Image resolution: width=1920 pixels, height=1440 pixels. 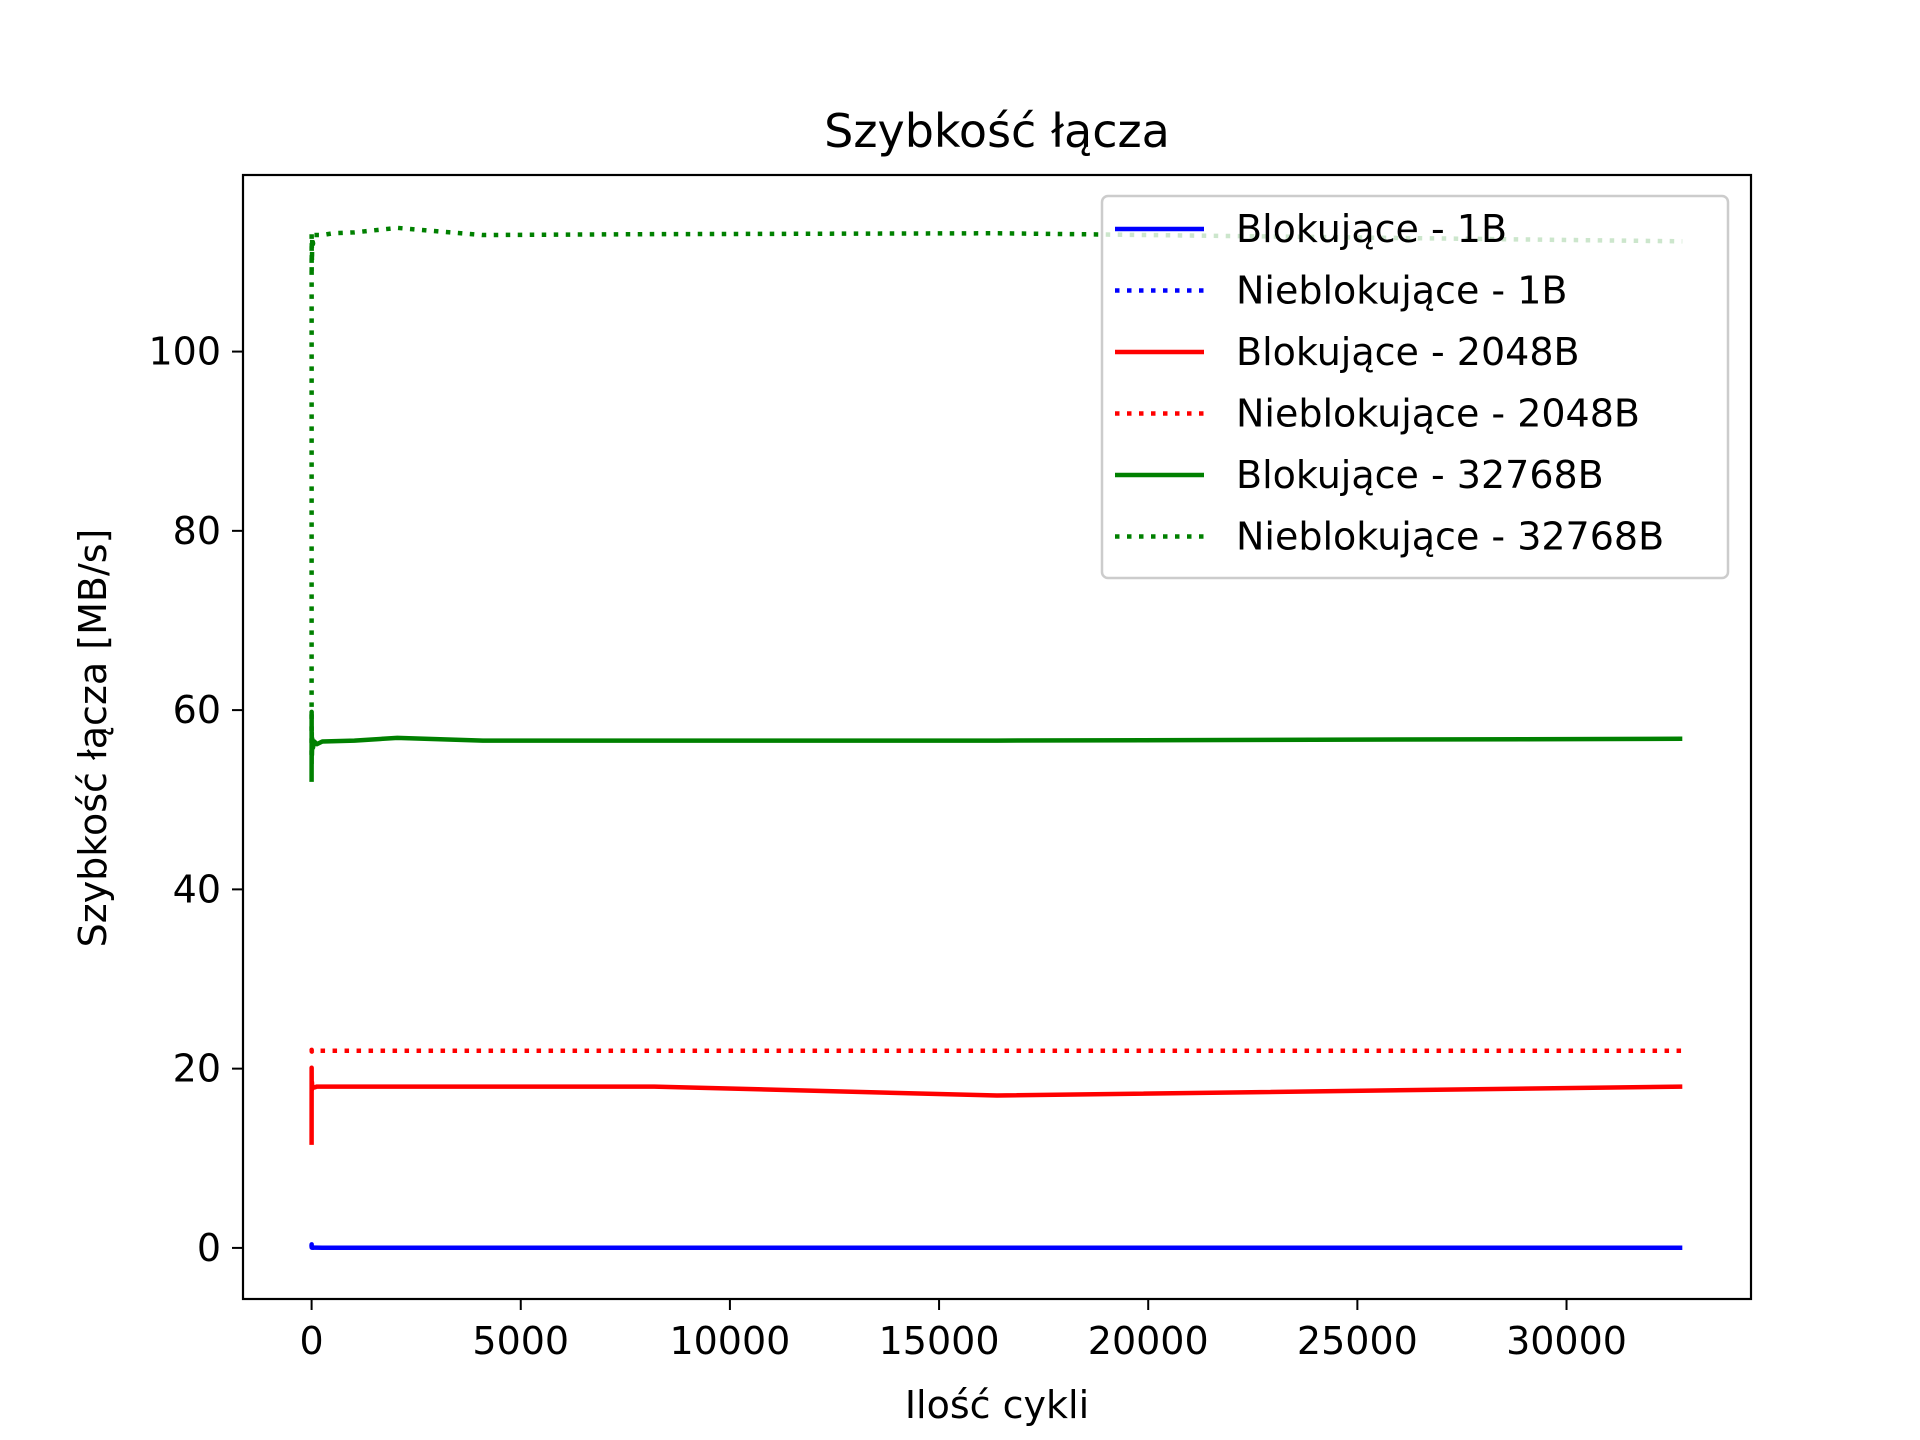 I want to click on legend-label-1: Blokujące - 1B, so click(x=1371, y=229).